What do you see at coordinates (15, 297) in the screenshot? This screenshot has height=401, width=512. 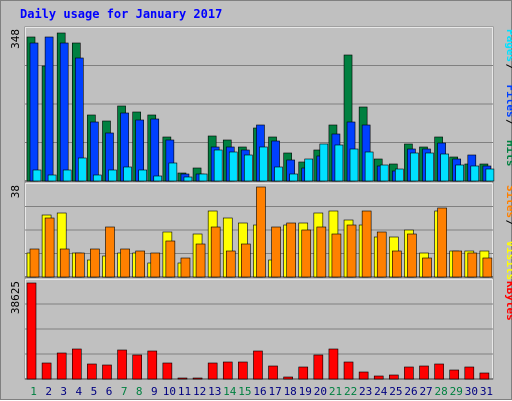 I see `bandwidth-ymax-label: 38625` at bounding box center [15, 297].